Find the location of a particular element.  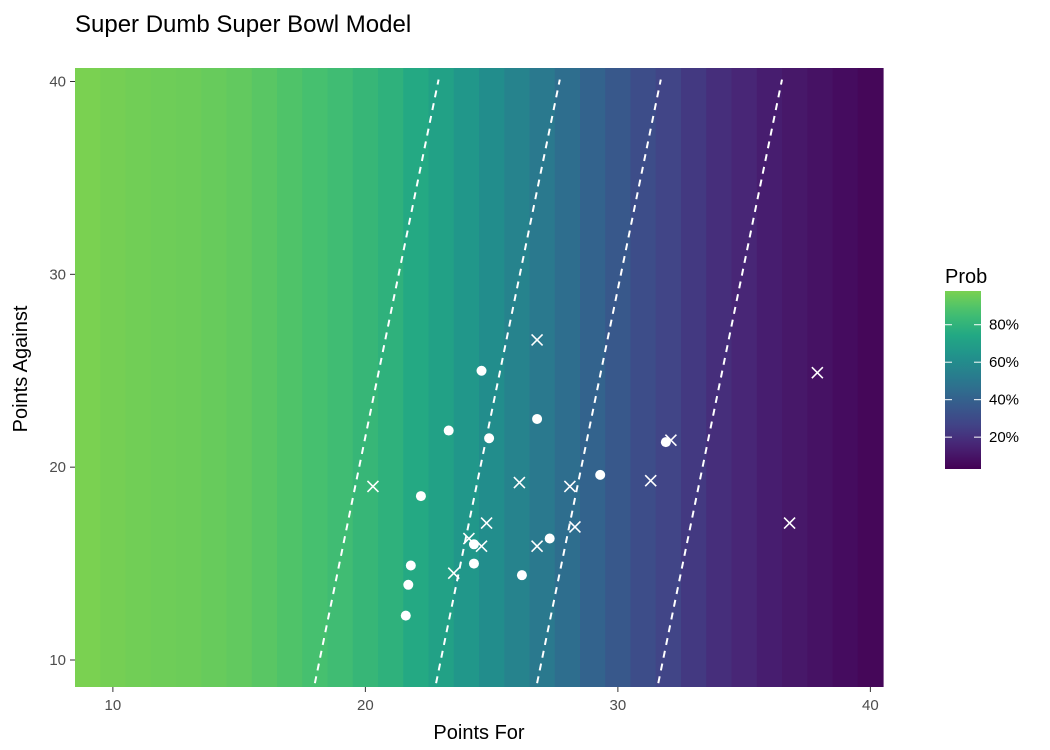

x-tick-label: 40 is located at coordinates (870, 705).